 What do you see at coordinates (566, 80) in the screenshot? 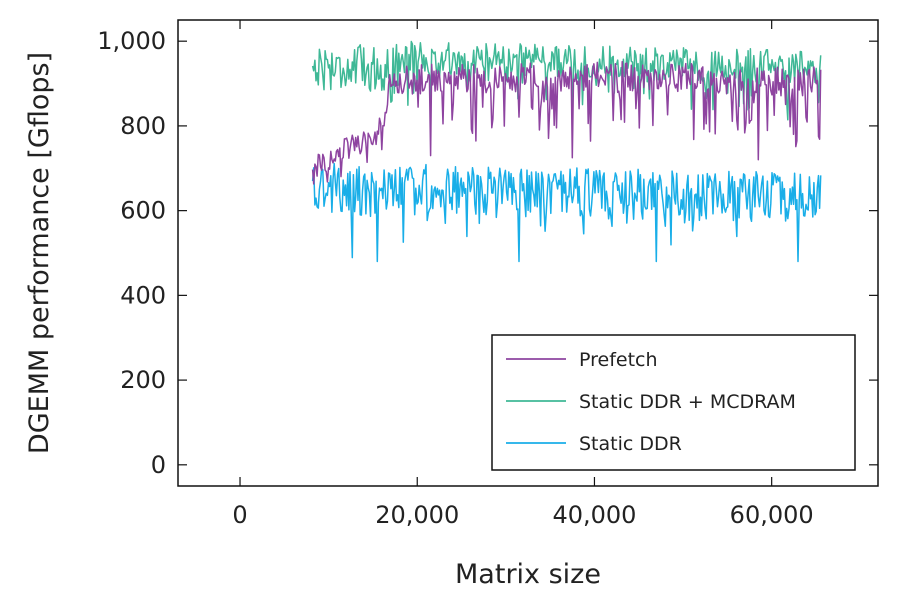
I see `series-line-static-ddr-mcdram` at bounding box center [566, 80].